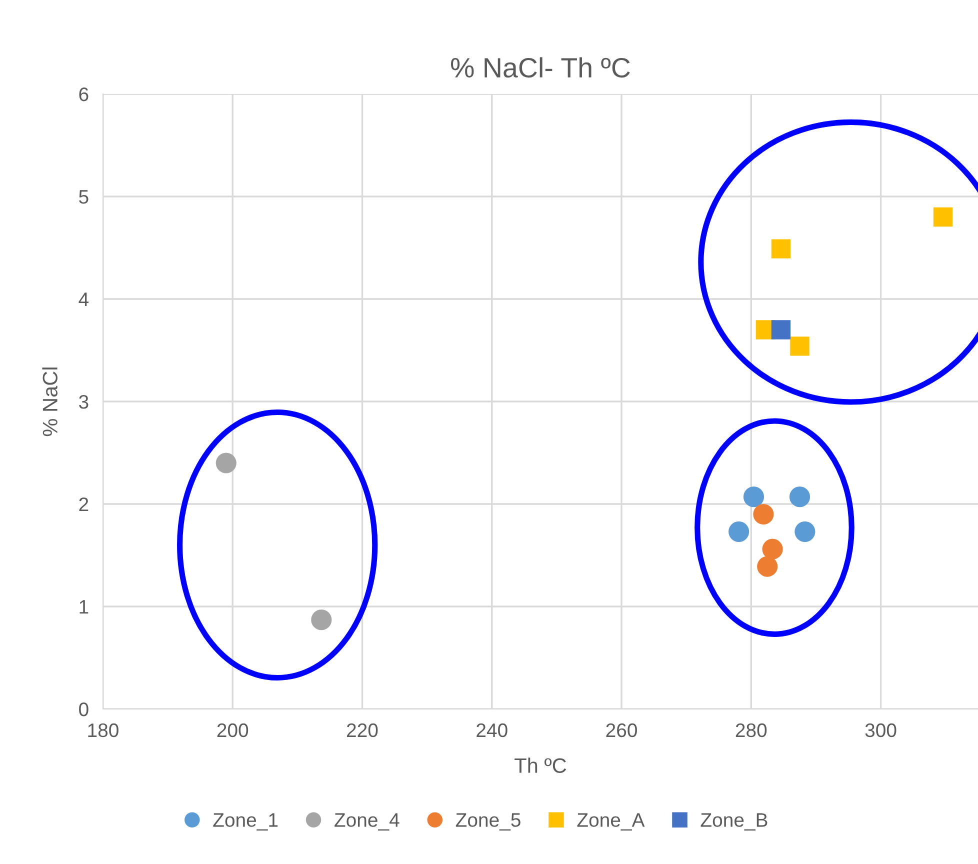 The width and height of the screenshot is (978, 864). What do you see at coordinates (83, 504) in the screenshot?
I see `y-tick-label: 2` at bounding box center [83, 504].